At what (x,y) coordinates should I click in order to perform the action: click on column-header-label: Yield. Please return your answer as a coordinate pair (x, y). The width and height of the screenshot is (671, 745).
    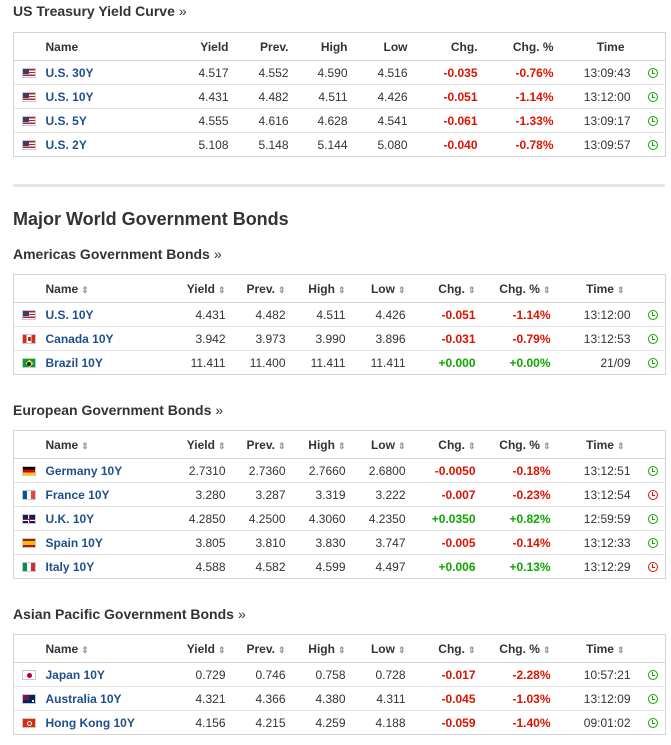
    Looking at the image, I should click on (214, 46).